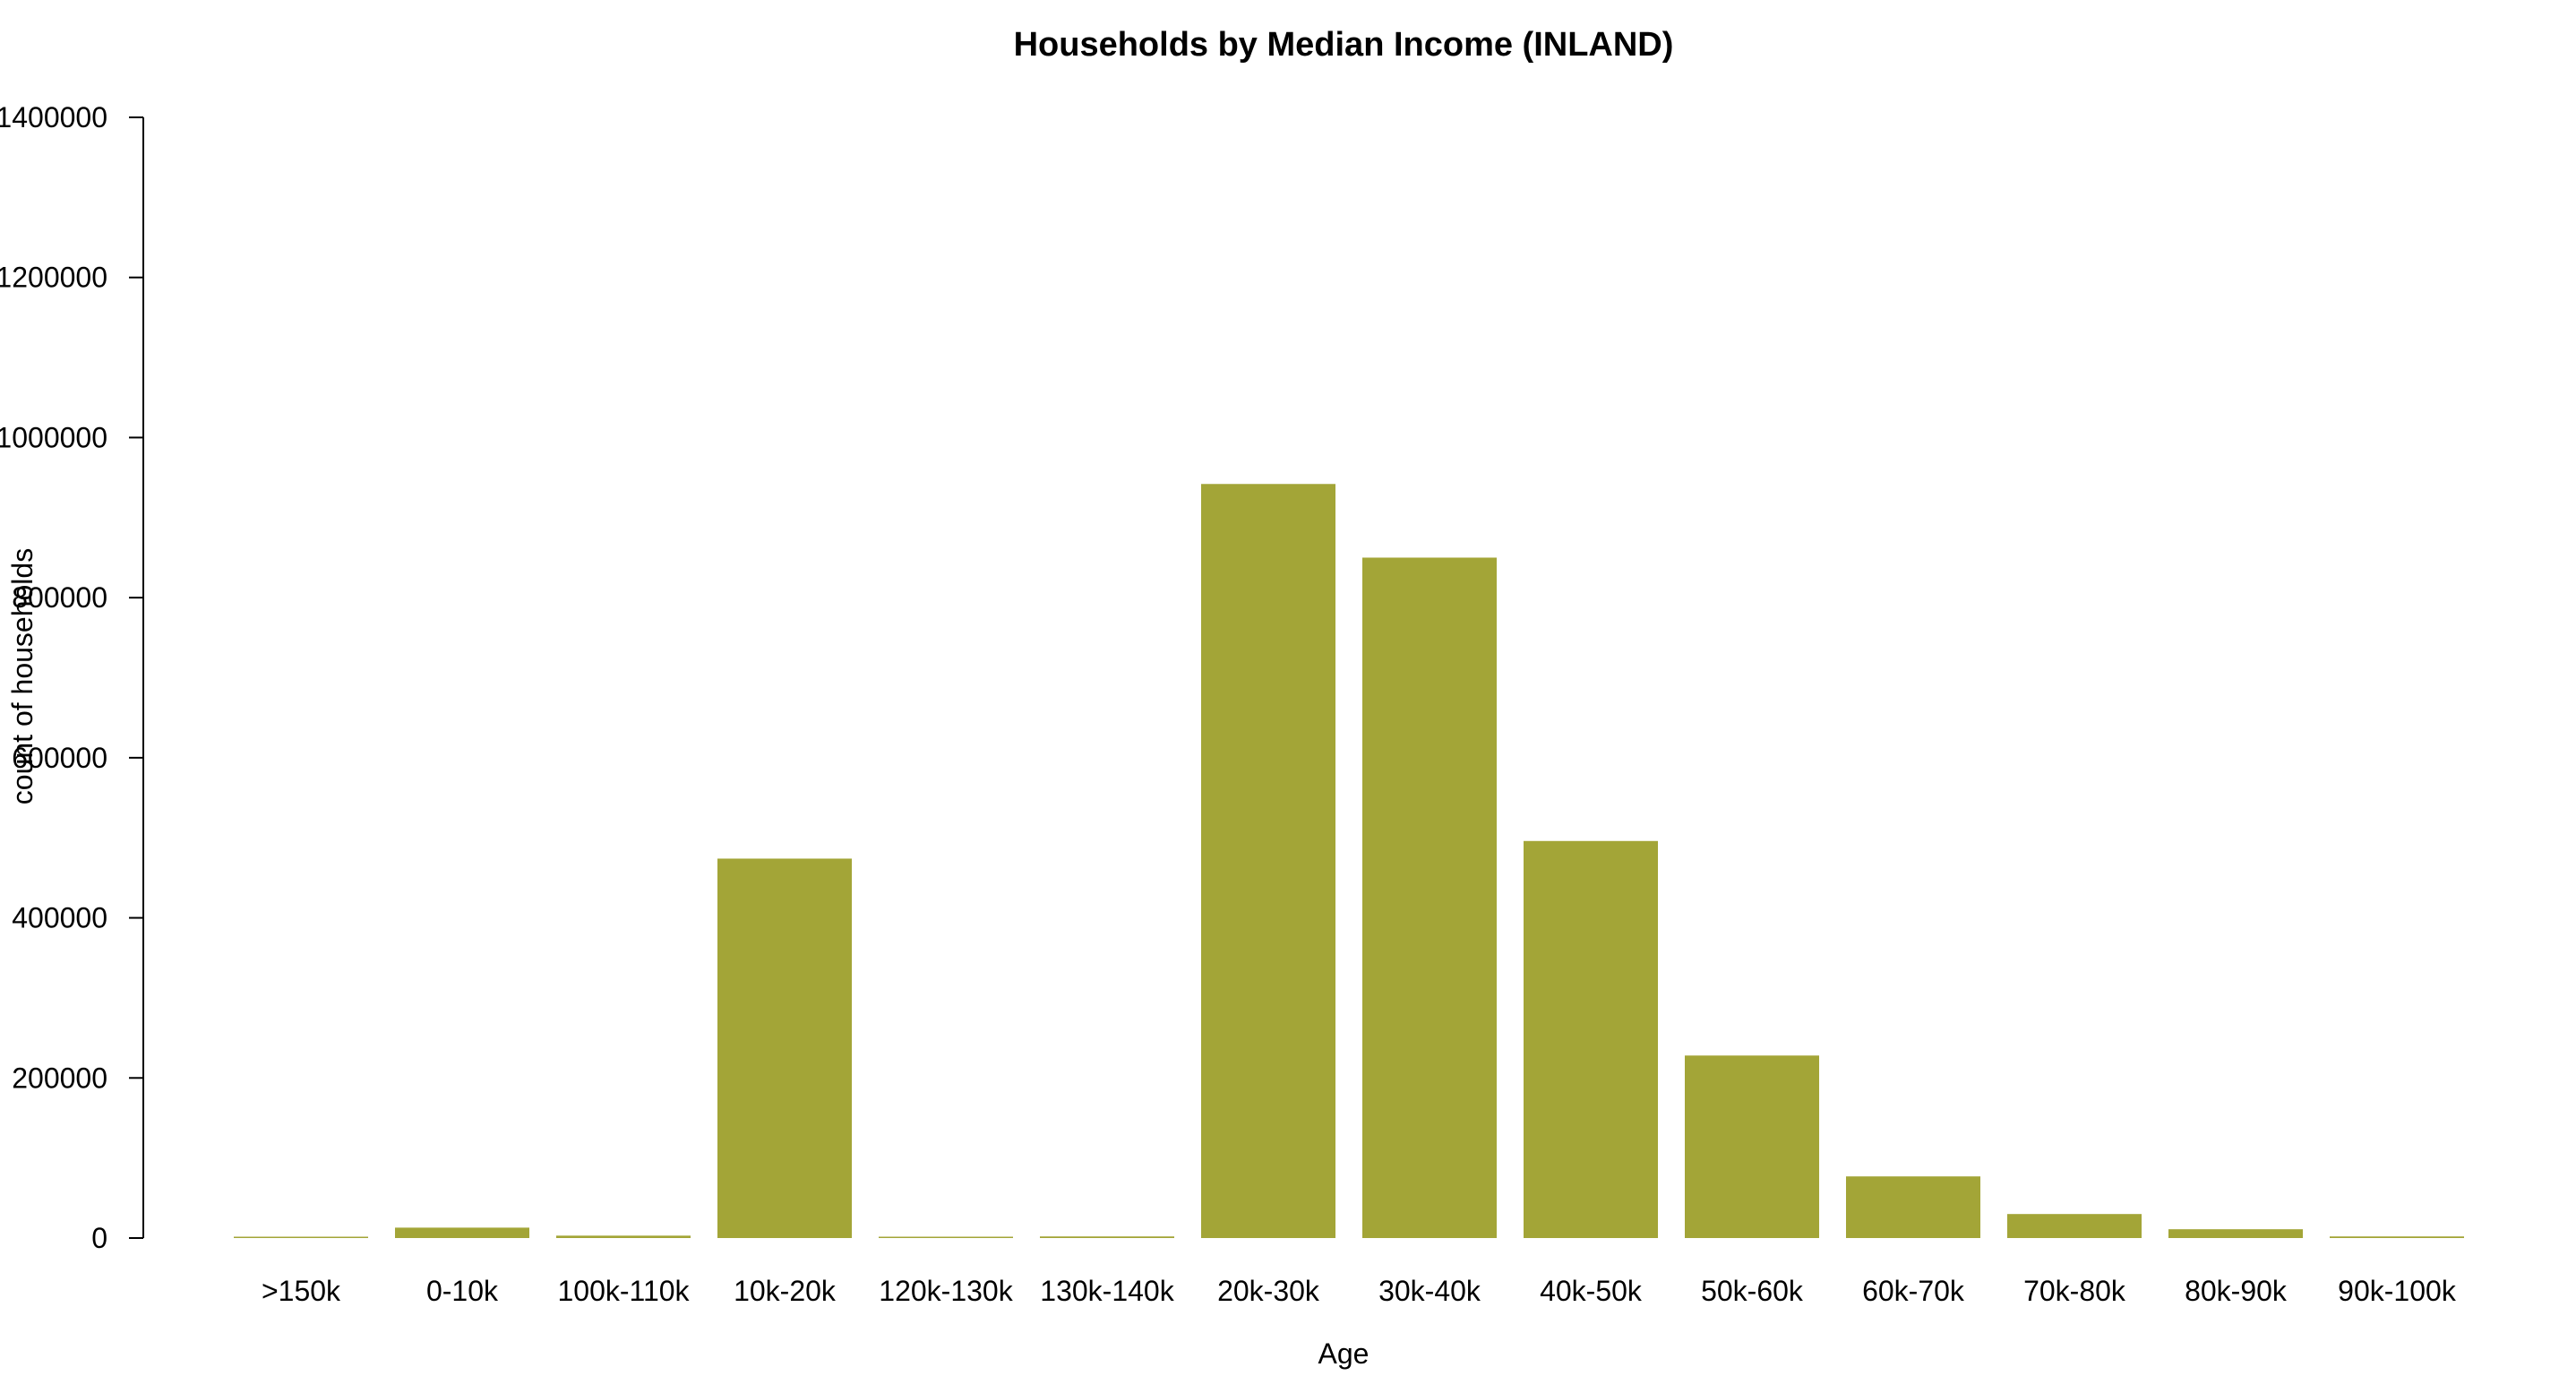  I want to click on x-axis-title: Age, so click(1344, 1353).